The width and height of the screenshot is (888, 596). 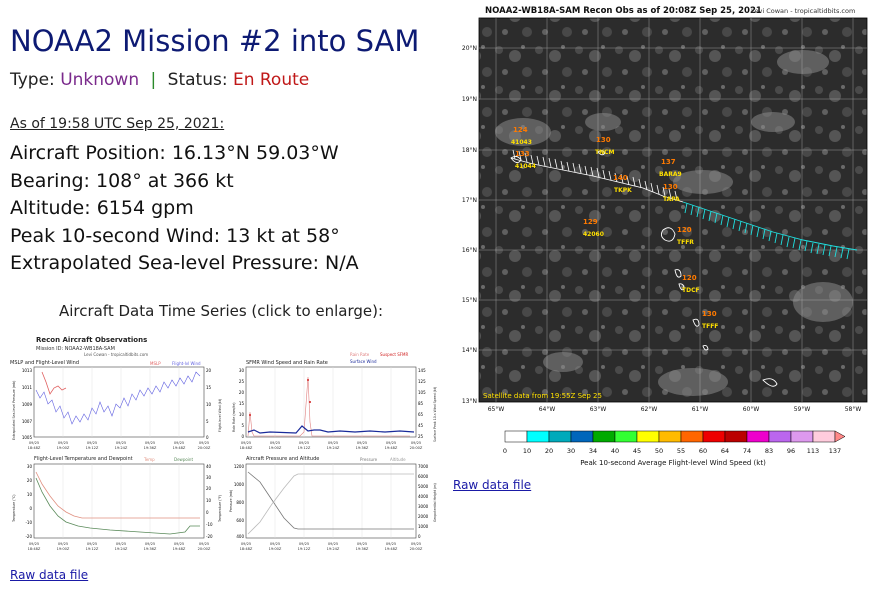 What do you see at coordinates (751, 409) in the screenshot?
I see `lon-label: 60°W` at bounding box center [751, 409].